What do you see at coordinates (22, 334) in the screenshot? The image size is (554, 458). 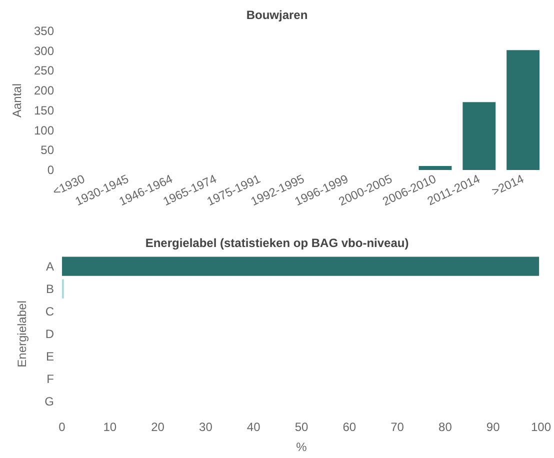 I see `y-axis-title: Energielabel` at bounding box center [22, 334].